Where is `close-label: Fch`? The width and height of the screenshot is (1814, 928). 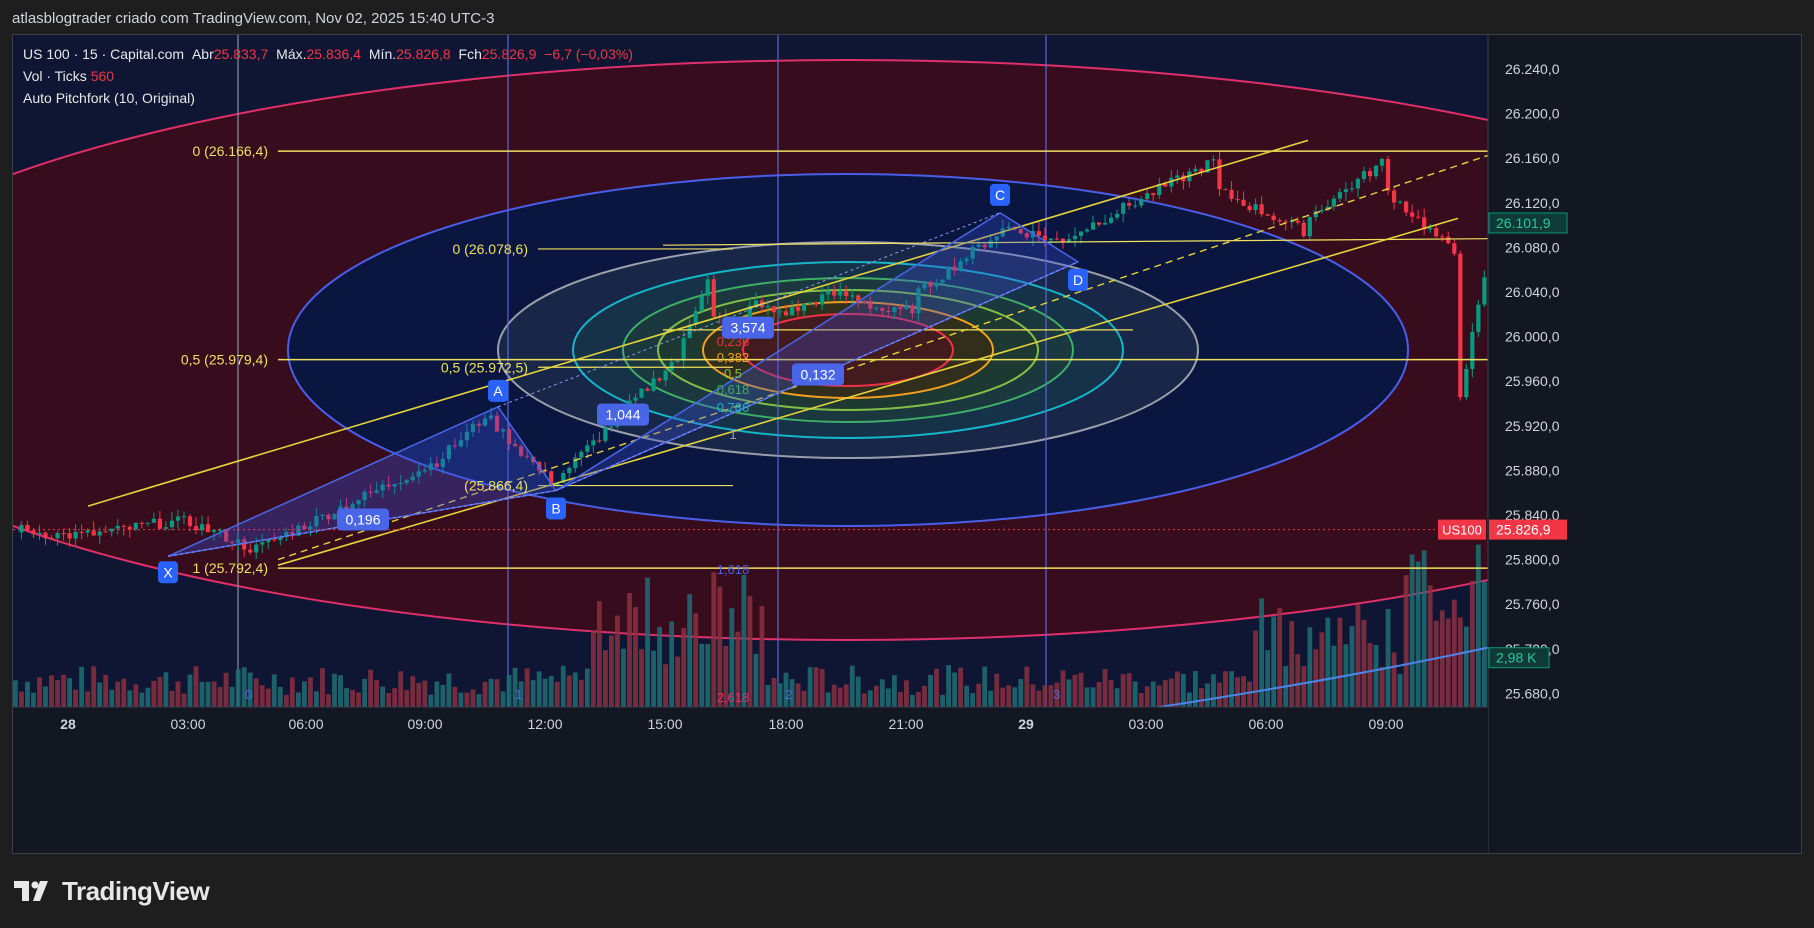
close-label: Fch is located at coordinates (470, 54).